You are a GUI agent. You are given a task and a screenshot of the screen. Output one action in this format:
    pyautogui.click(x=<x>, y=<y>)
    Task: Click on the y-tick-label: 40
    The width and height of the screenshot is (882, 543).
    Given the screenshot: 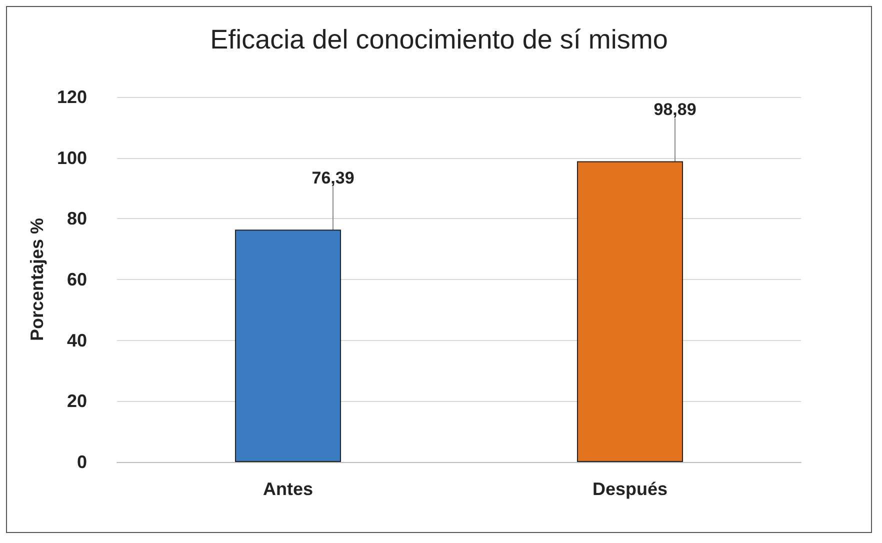 What is the action you would take?
    pyautogui.click(x=76, y=340)
    